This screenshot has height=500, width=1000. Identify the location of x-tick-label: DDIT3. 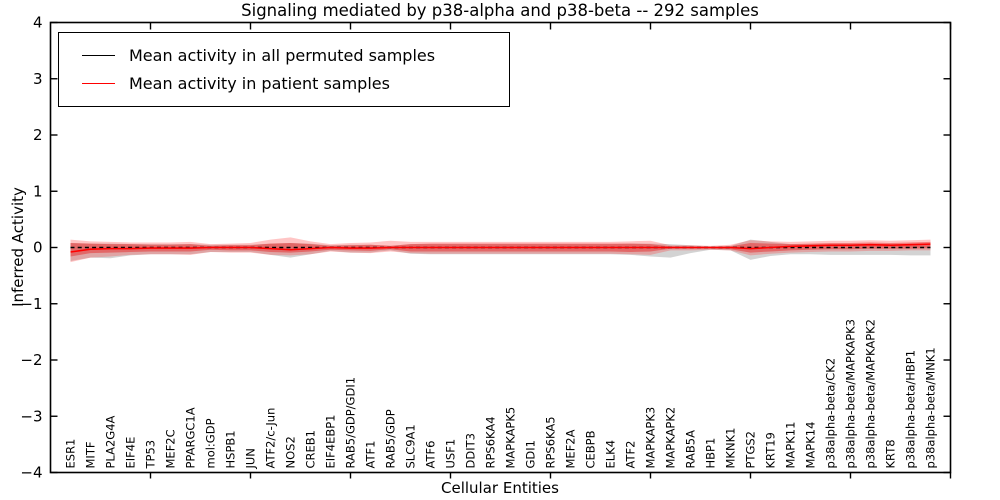
(471, 450).